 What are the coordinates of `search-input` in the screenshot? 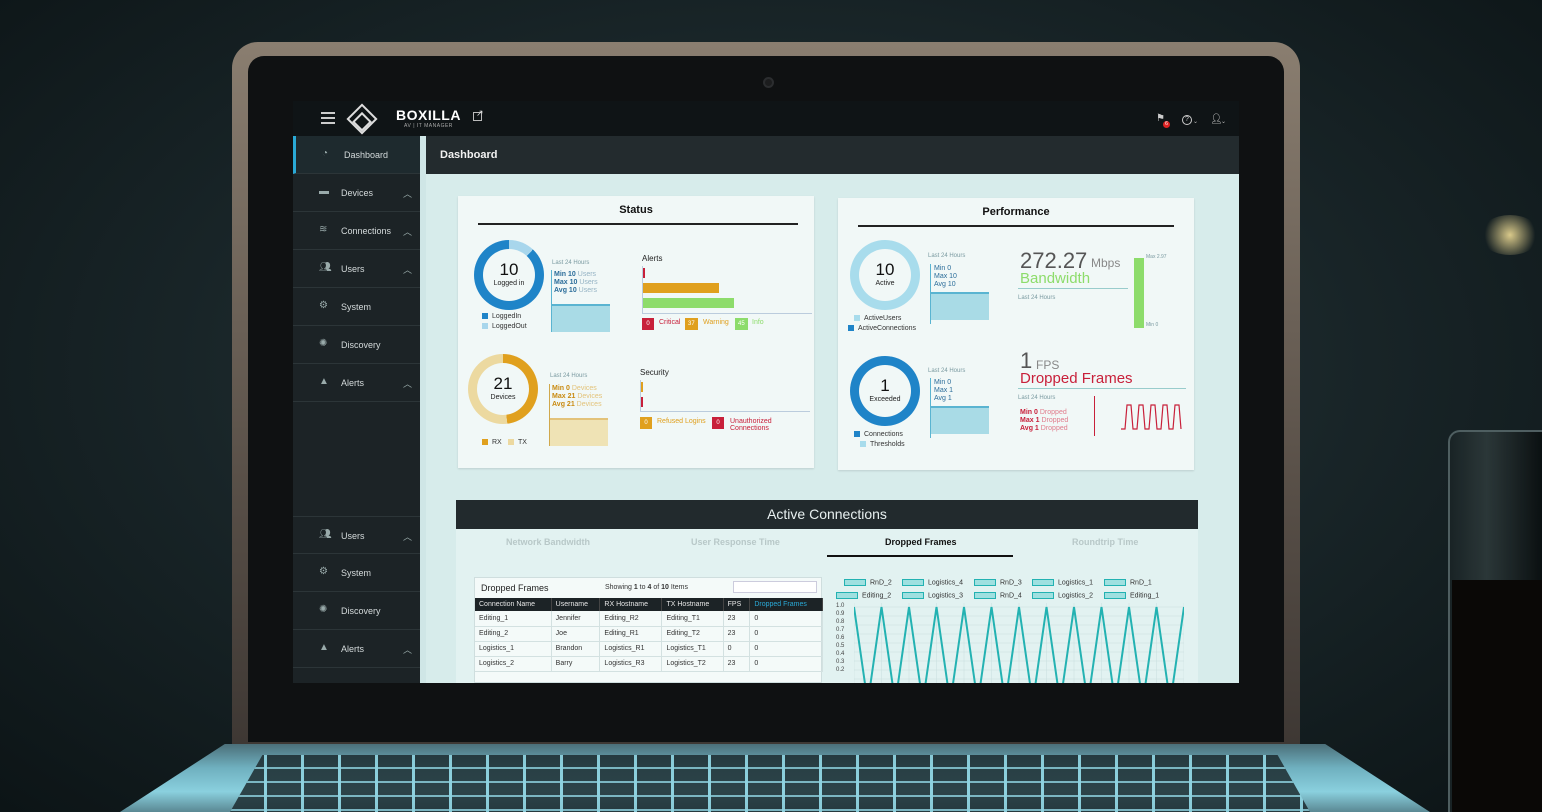 It's located at (775, 587).